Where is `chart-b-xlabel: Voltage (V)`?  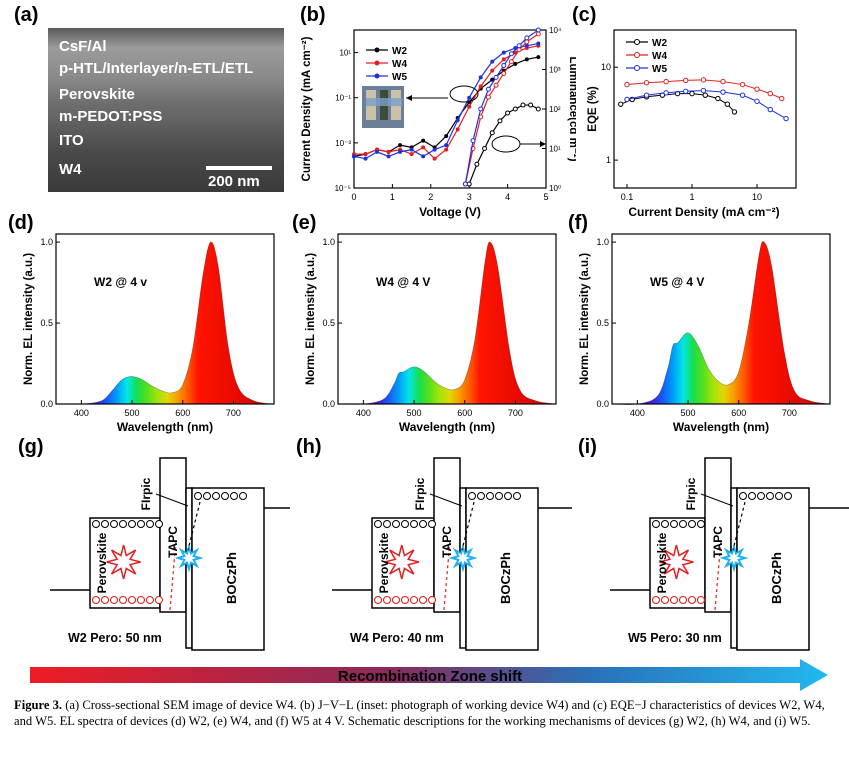 chart-b-xlabel: Voltage (V) is located at coordinates (450, 212).